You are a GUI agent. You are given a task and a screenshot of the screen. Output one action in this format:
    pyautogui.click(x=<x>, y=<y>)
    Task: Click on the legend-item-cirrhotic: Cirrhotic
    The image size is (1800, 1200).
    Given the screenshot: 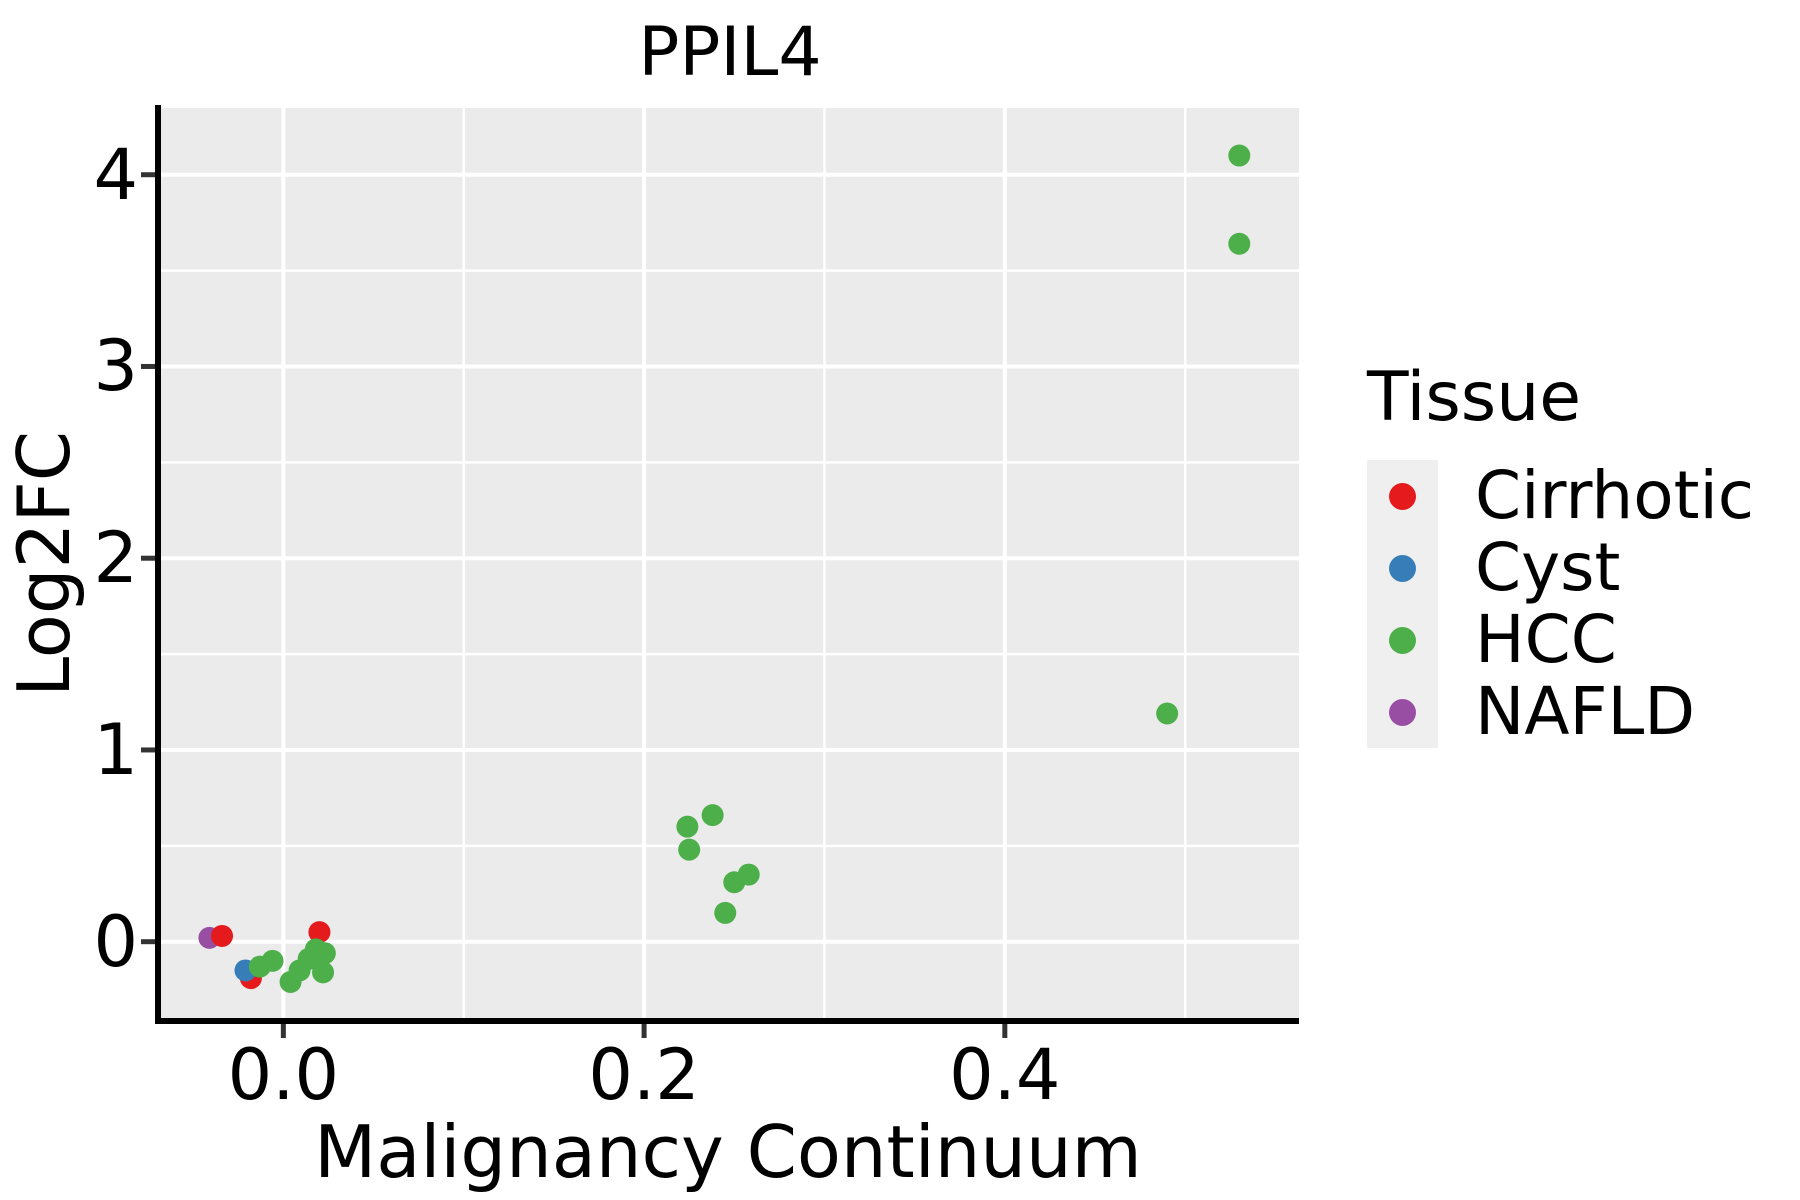 What is the action you would take?
    pyautogui.click(x=1561, y=496)
    